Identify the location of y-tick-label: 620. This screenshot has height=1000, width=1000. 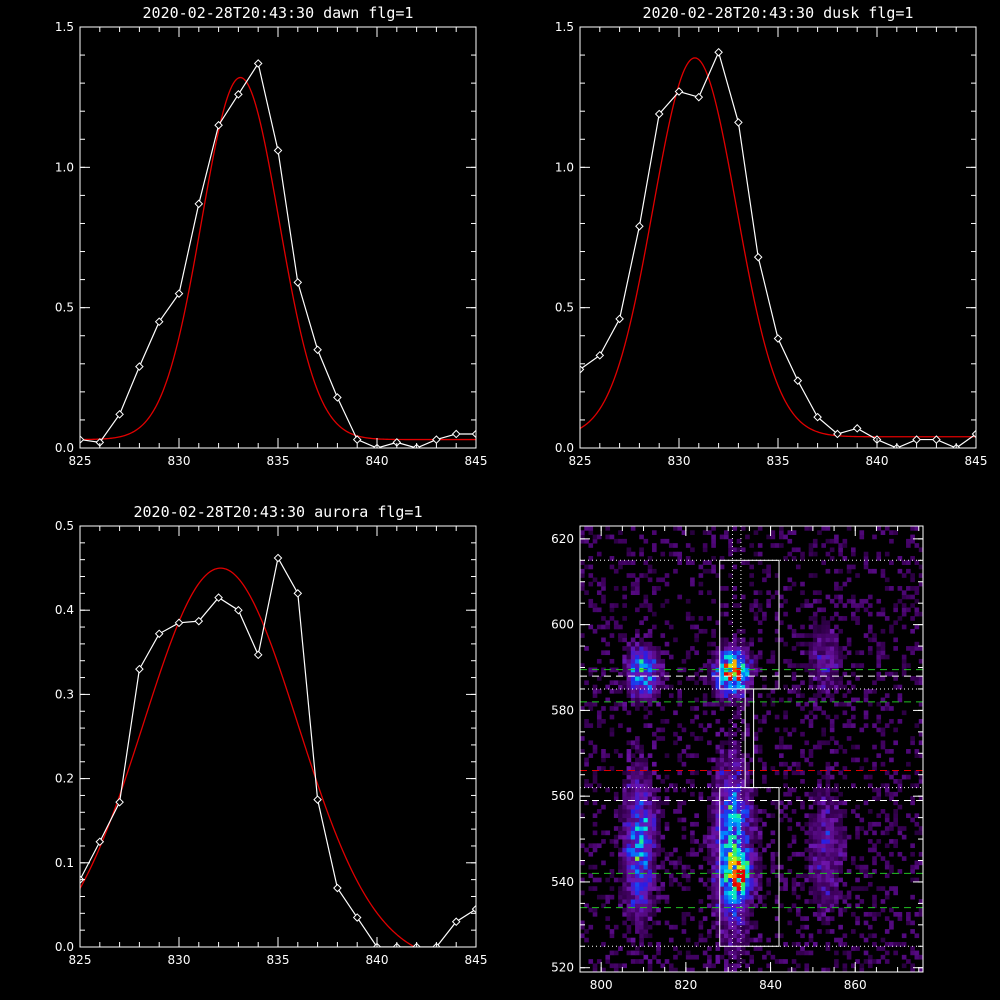
(562, 539).